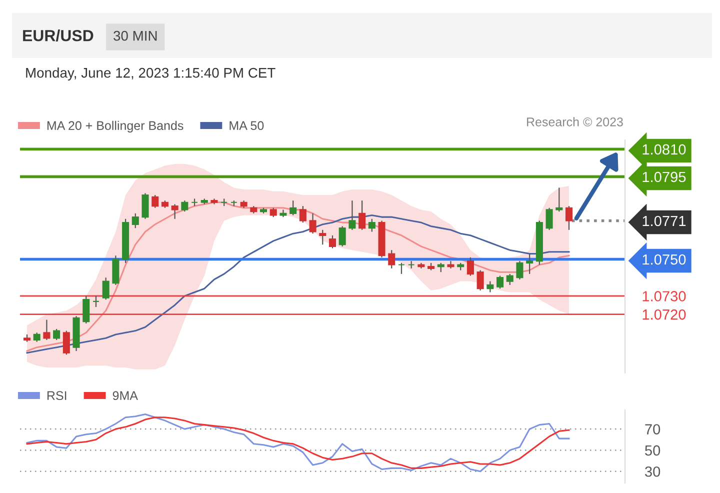  What do you see at coordinates (247, 125) in the screenshot?
I see `legend-label: MA 50` at bounding box center [247, 125].